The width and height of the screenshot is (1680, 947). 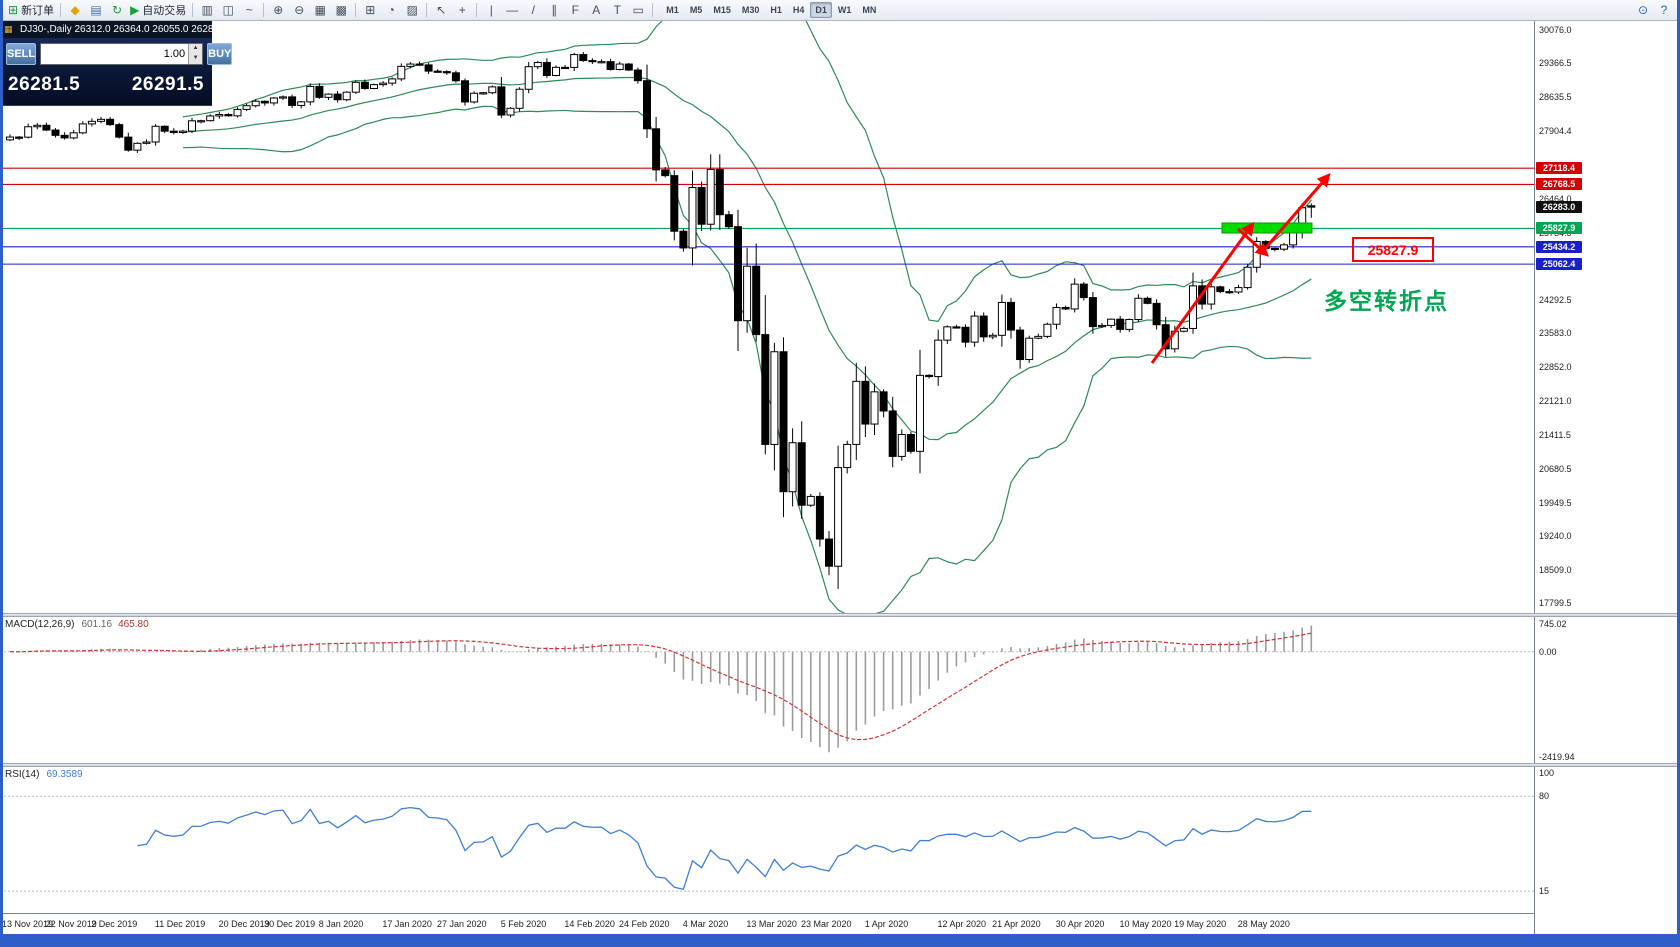 I want to click on price-axis-label: 30076.0, so click(x=1555, y=30).